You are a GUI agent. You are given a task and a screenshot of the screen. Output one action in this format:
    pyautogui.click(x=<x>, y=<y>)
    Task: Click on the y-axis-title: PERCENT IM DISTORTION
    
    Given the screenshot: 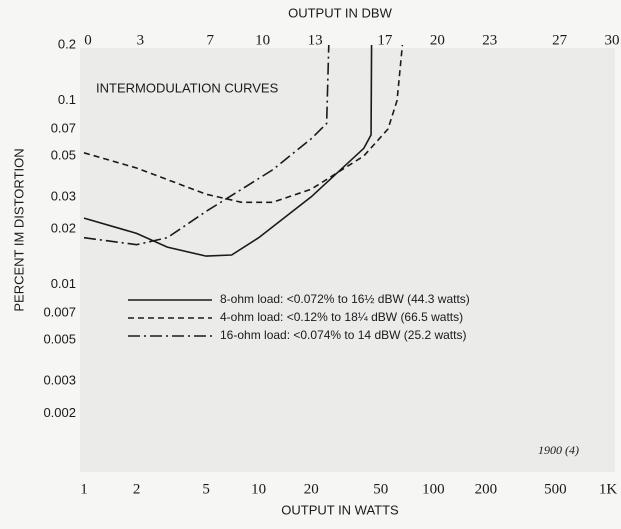 What is the action you would take?
    pyautogui.click(x=18, y=229)
    